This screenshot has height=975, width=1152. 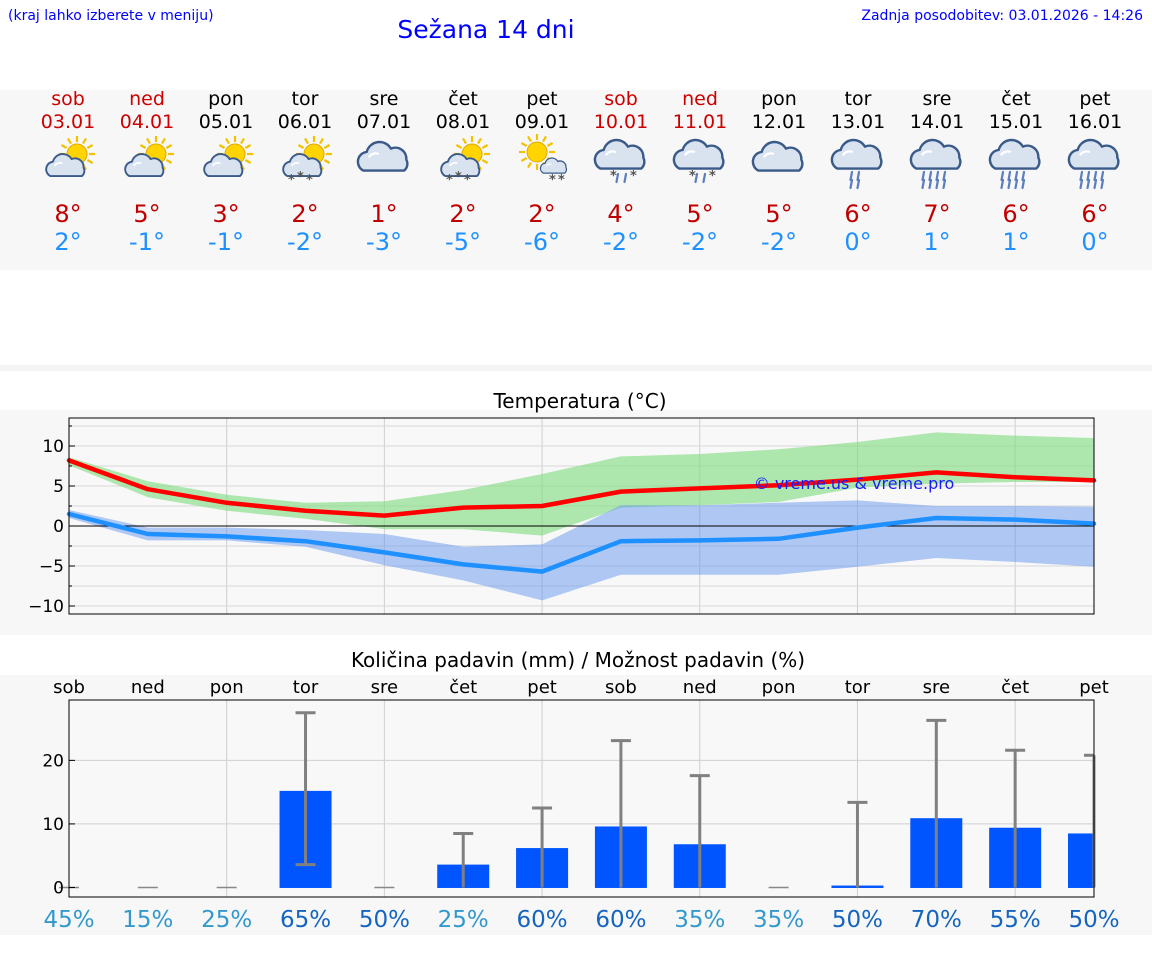 I want to click on day-date: 06.01, so click(x=305, y=122).